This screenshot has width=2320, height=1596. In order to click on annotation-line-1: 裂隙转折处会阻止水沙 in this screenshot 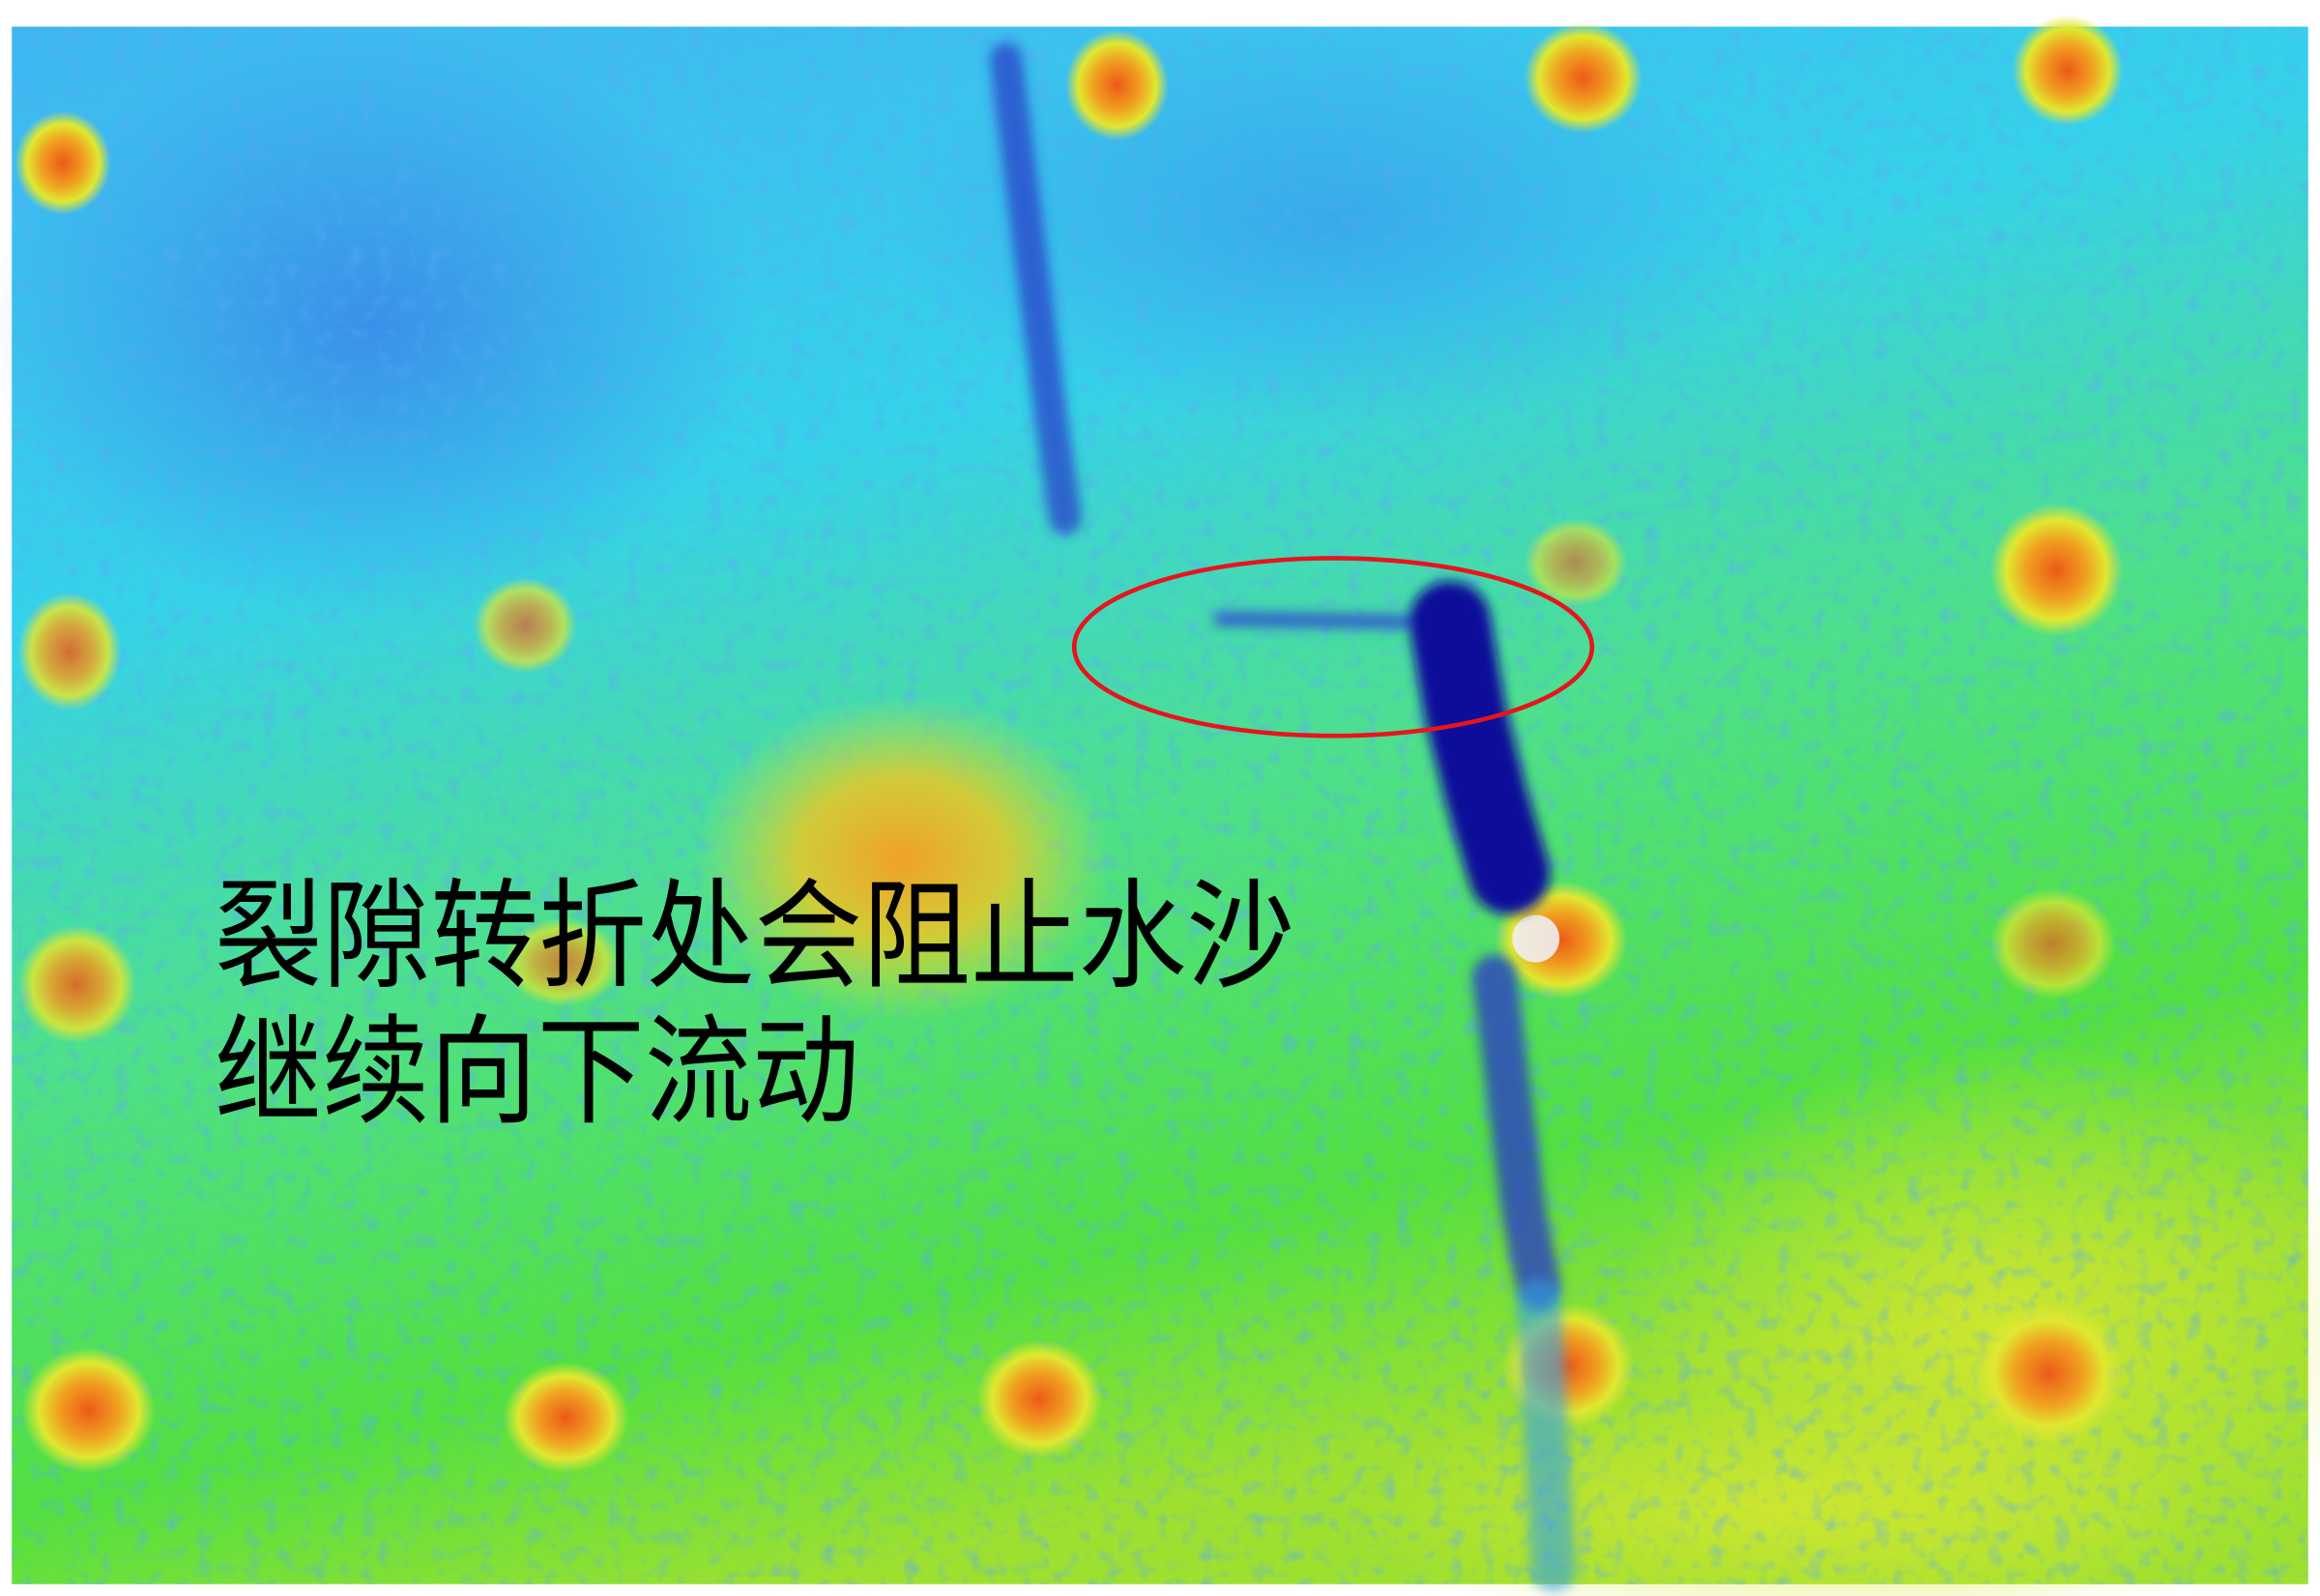, I will do `click(754, 936)`.